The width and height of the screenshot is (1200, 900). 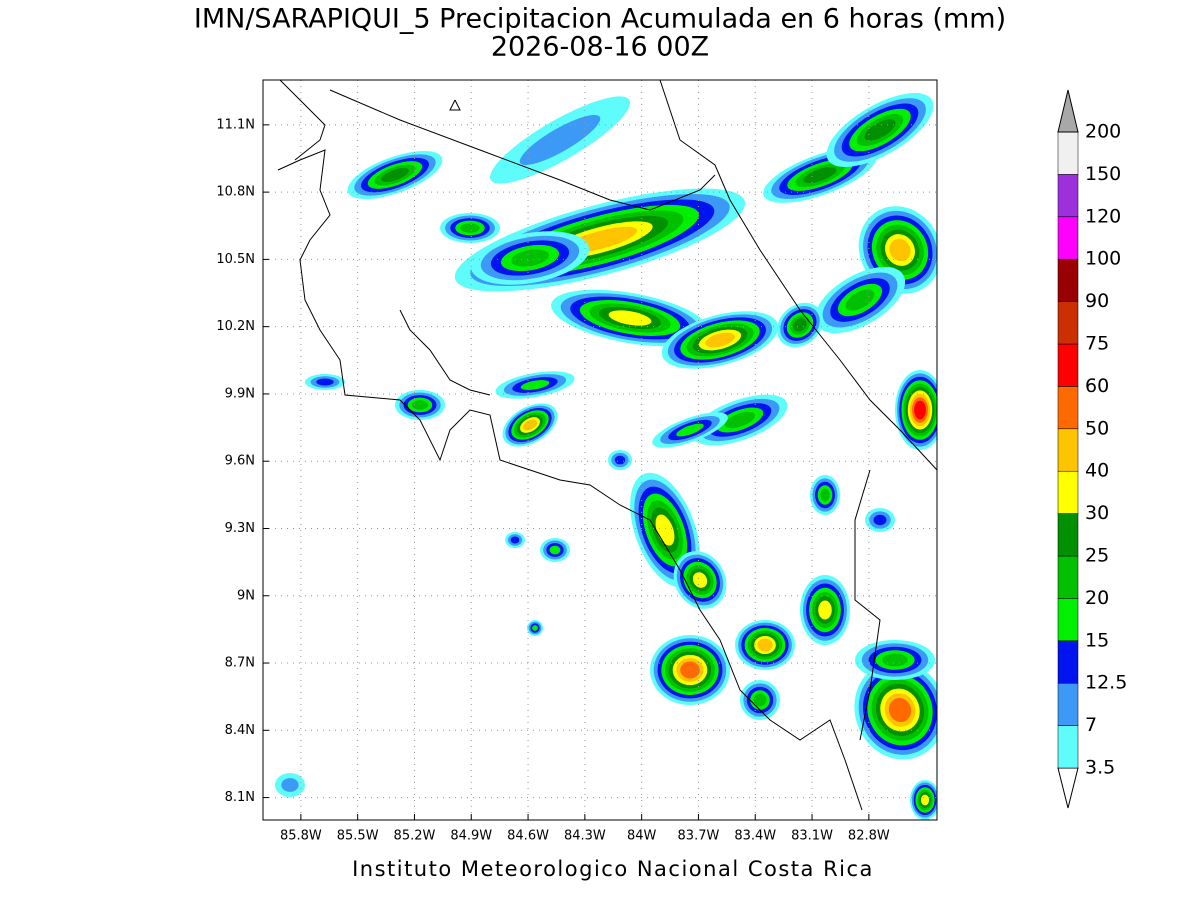 What do you see at coordinates (699, 836) in the screenshot?
I see `x-tick-label: 83.7W` at bounding box center [699, 836].